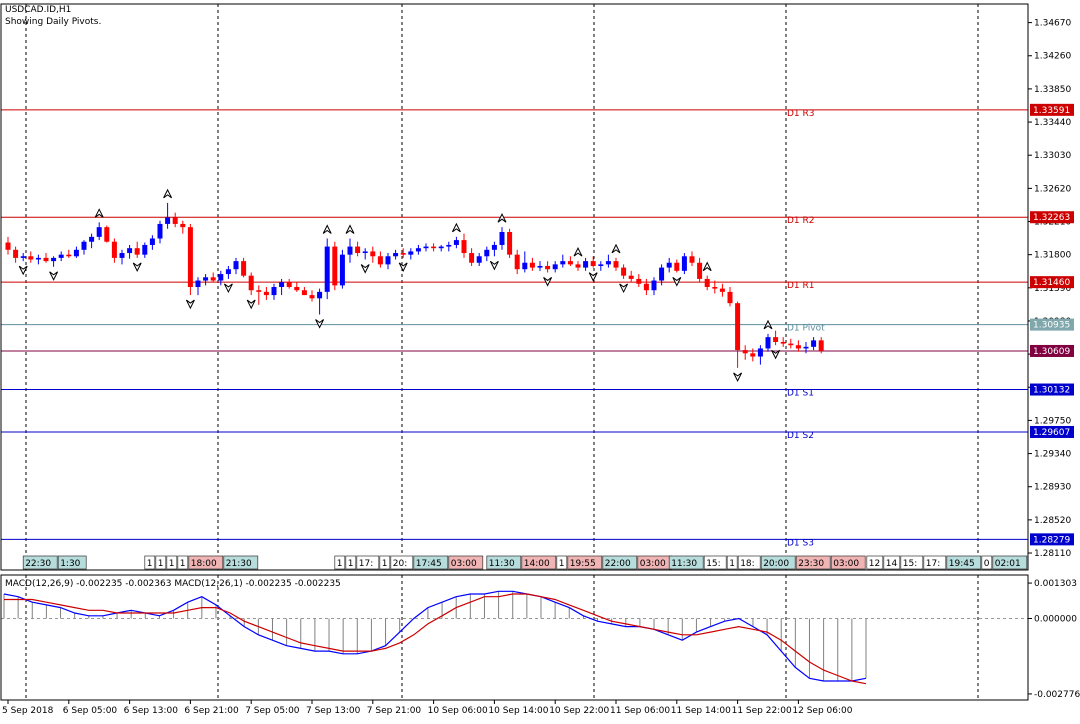 The height and width of the screenshot is (724, 1080). I want to click on macd-tick-label: 0.000000, so click(1055, 619).